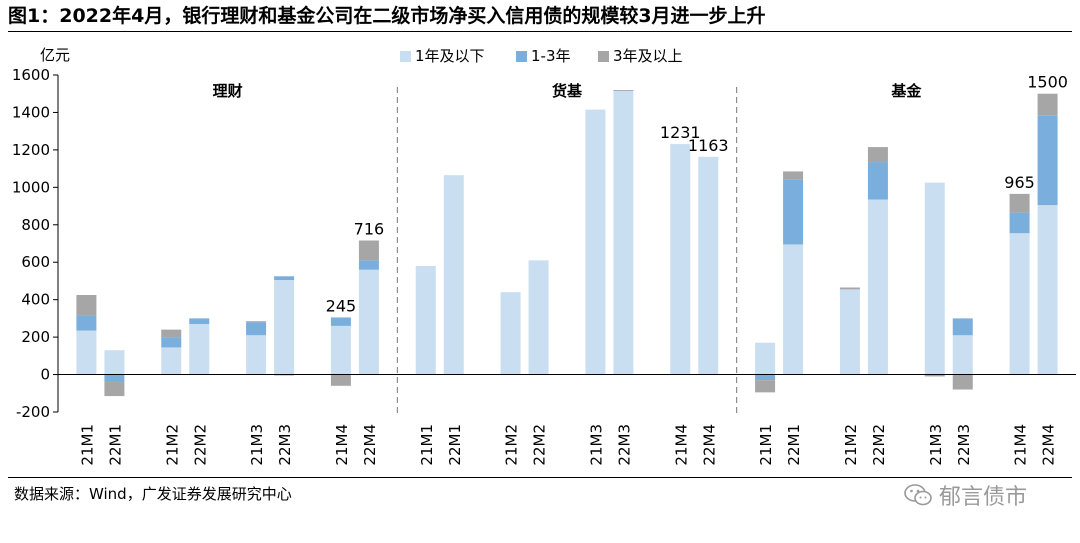 This screenshot has width=1080, height=543. I want to click on data-label: 965, so click(1019, 182).